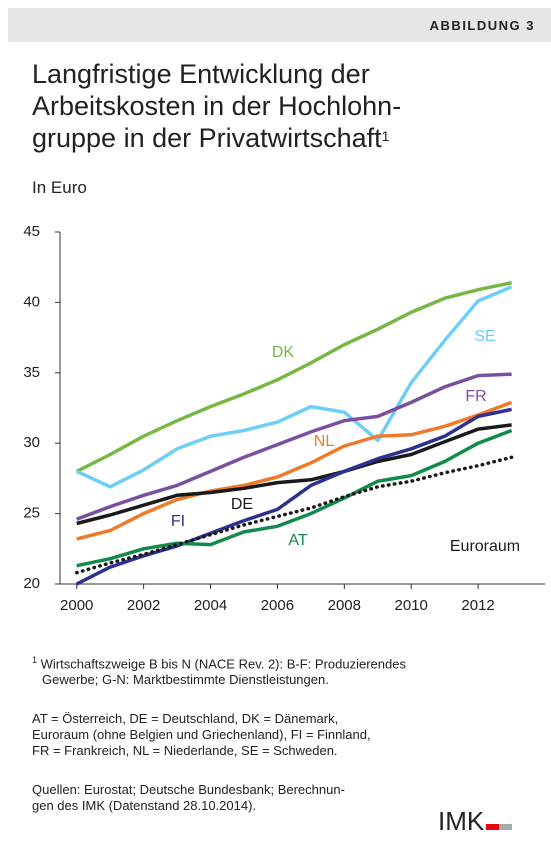 This screenshot has width=551, height=845. What do you see at coordinates (485, 546) in the screenshot?
I see `series-label: Euroraum` at bounding box center [485, 546].